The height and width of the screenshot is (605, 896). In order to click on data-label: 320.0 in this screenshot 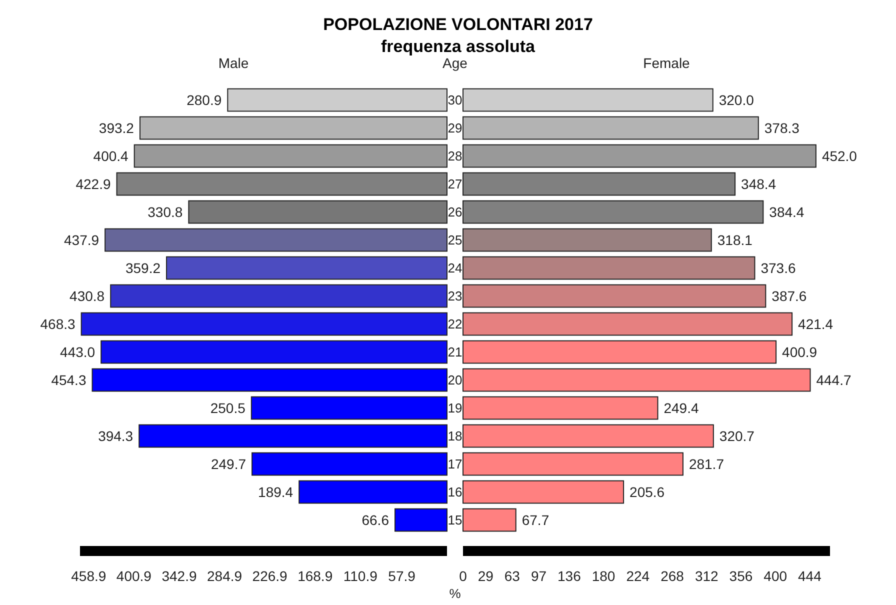, I will do `click(736, 100)`.